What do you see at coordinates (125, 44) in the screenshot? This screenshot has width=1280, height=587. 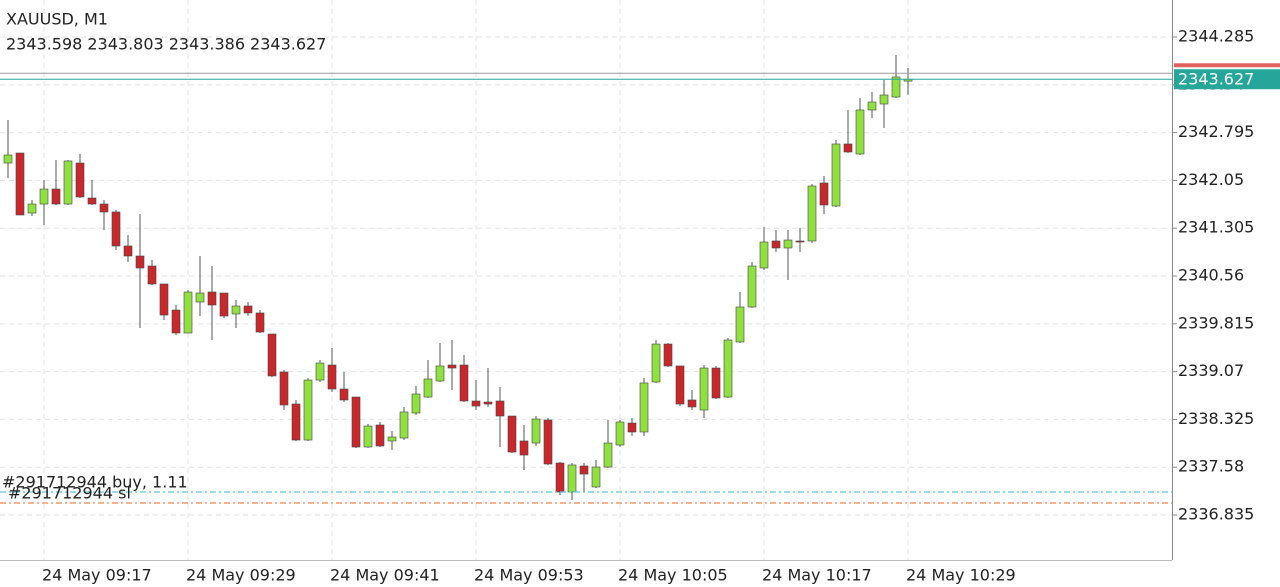 I see `ohlc-value: 2343.803` at bounding box center [125, 44].